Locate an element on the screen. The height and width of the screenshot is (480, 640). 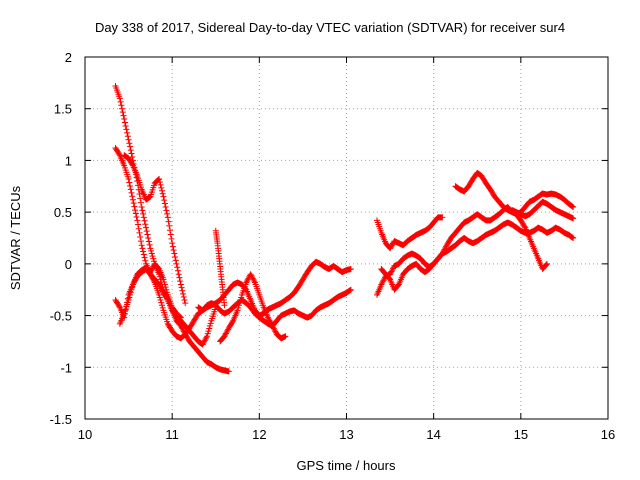
x-tick-label: 11 is located at coordinates (172, 434).